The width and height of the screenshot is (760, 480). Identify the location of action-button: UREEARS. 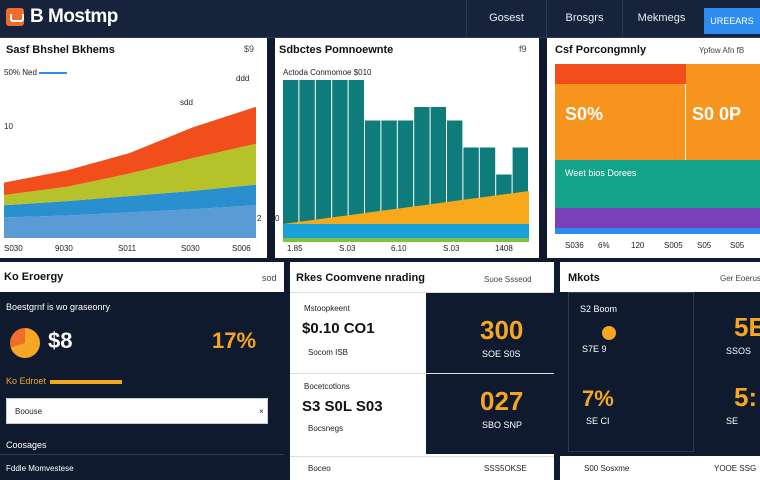
(732, 21).